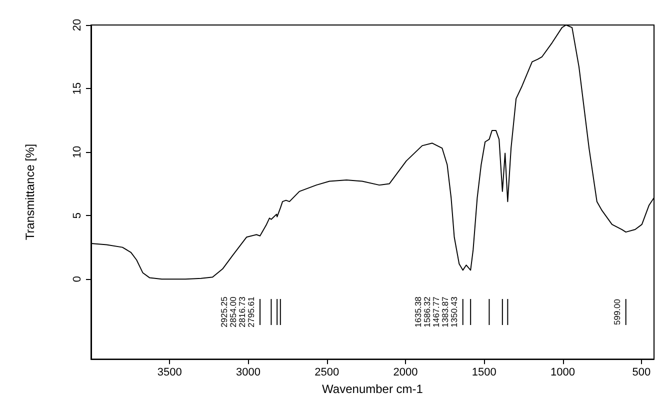 The width and height of the screenshot is (655, 400). Describe the element at coordinates (224, 312) in the screenshot. I see `annotation: 2925.25` at that location.